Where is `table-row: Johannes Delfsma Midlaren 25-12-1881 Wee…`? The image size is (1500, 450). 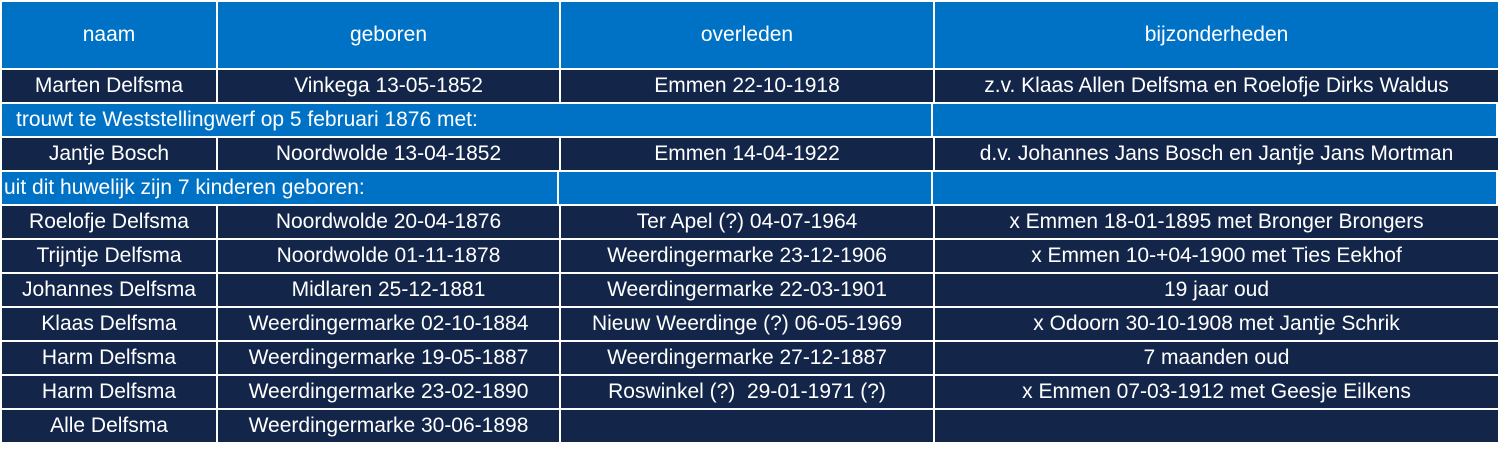 table-row: Johannes Delfsma Midlaren 25-12-1881 Wee… is located at coordinates (750, 290).